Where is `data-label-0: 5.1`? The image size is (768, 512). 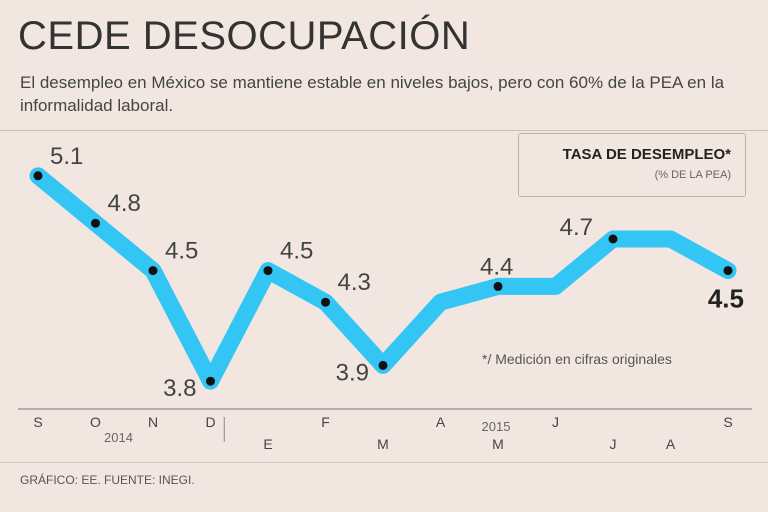
data-label-0: 5.1 is located at coordinates (66, 156).